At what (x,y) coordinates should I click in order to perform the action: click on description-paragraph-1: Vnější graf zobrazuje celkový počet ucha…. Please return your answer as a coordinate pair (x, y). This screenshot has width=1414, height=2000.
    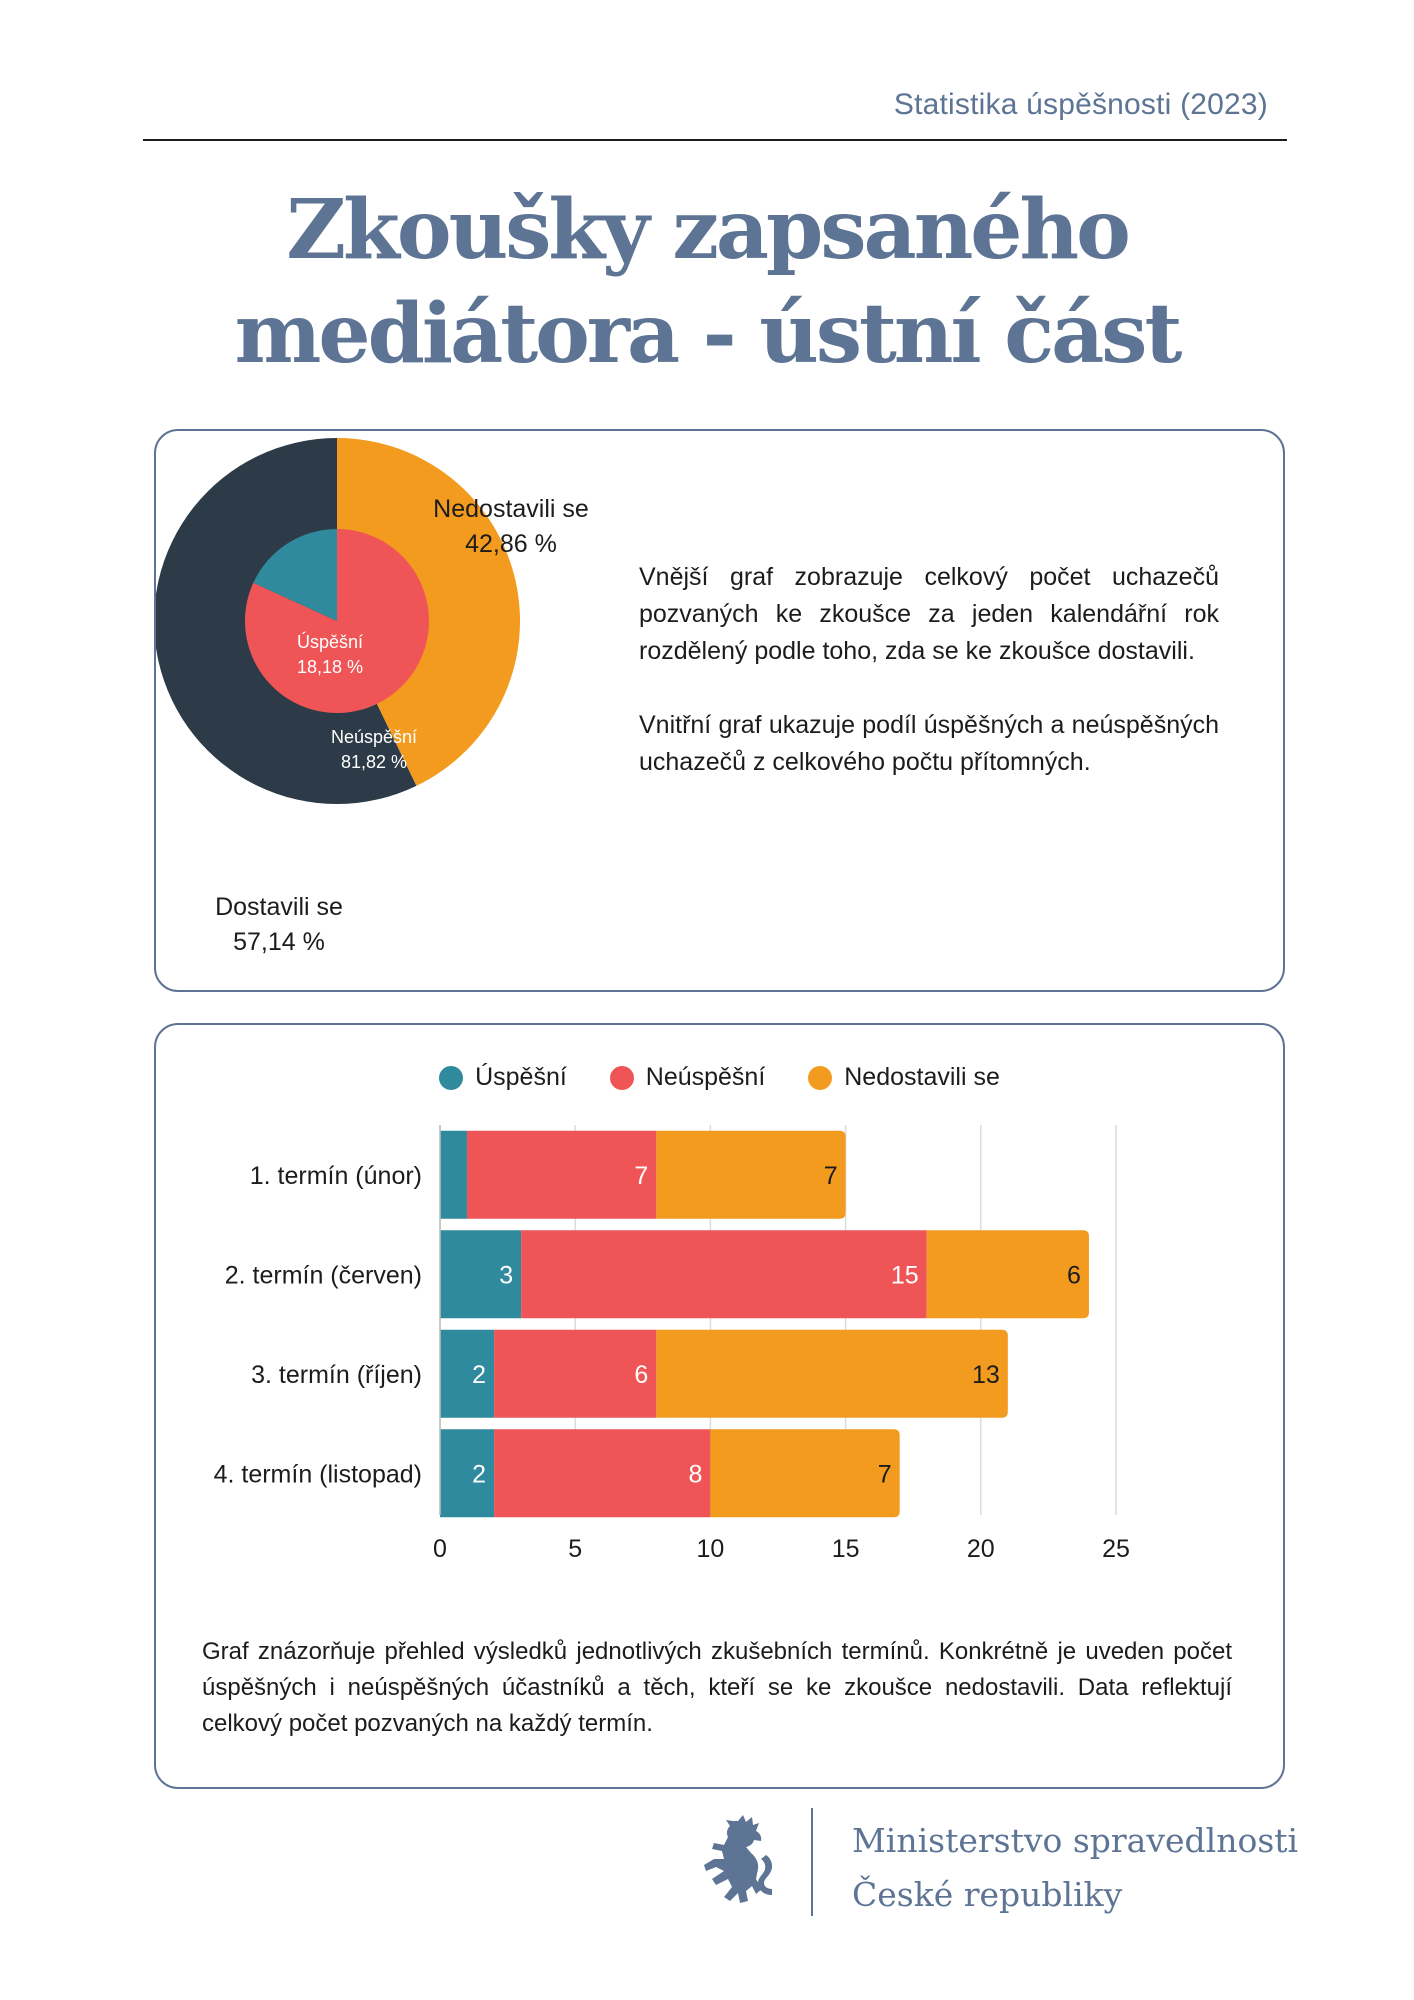
    Looking at the image, I should click on (929, 614).